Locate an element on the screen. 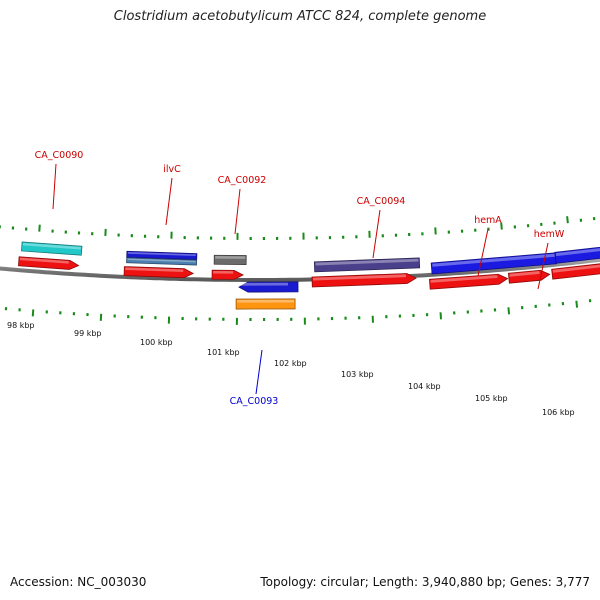 This screenshot has width=600, height=600. cds-CA_C0093-highlight is located at coordinates (266, 301).